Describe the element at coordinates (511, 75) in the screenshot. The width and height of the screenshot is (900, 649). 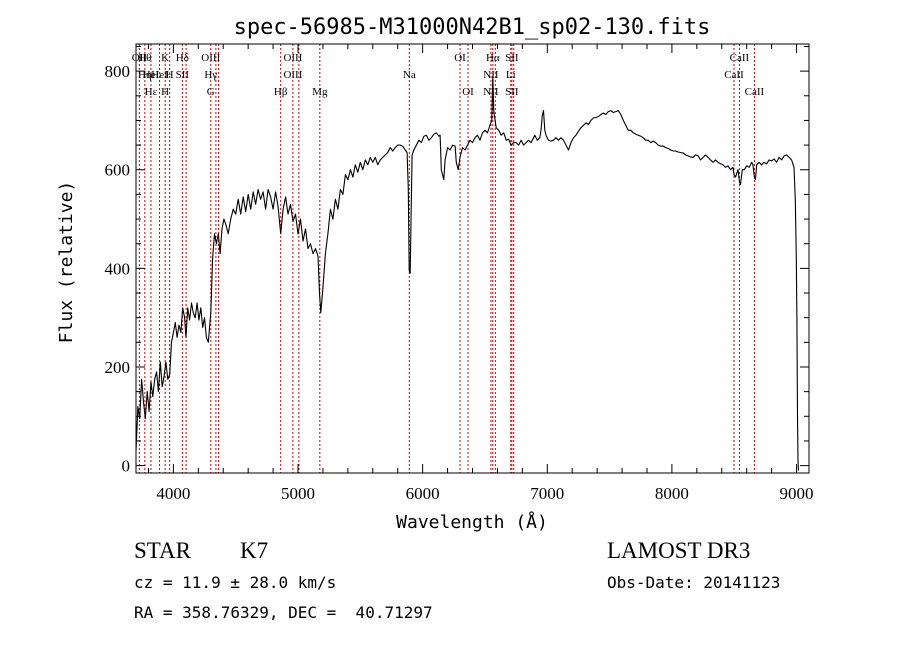
I see `line-label: Li` at that location.